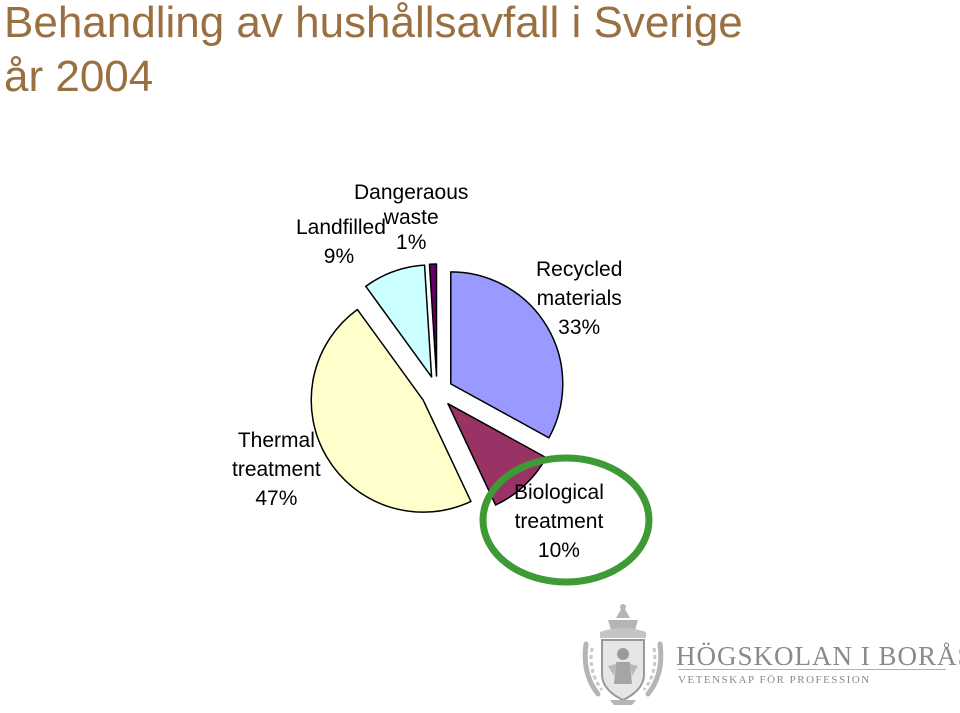  What do you see at coordinates (579, 269) in the screenshot?
I see `label-recycled-line-1: Recycled` at bounding box center [579, 269].